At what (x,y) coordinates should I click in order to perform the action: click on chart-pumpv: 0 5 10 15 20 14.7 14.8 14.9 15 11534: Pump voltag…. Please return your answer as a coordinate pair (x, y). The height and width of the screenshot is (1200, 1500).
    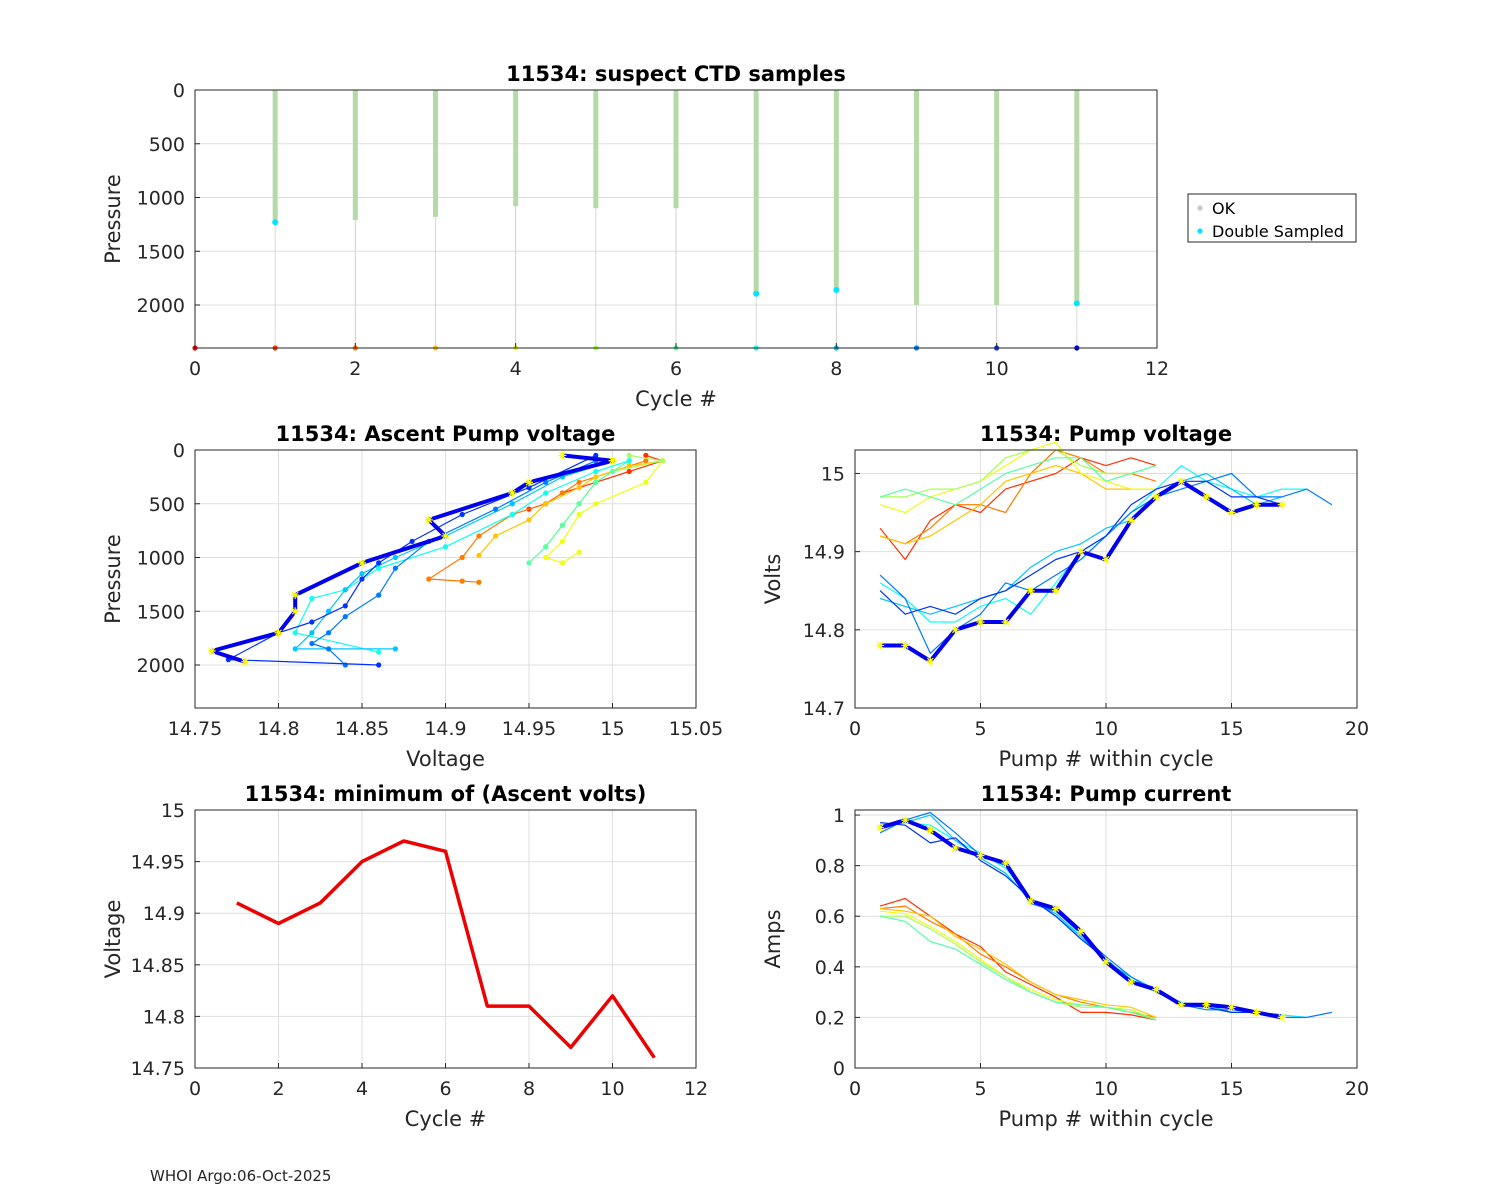
    Looking at the image, I should click on (1065, 596).